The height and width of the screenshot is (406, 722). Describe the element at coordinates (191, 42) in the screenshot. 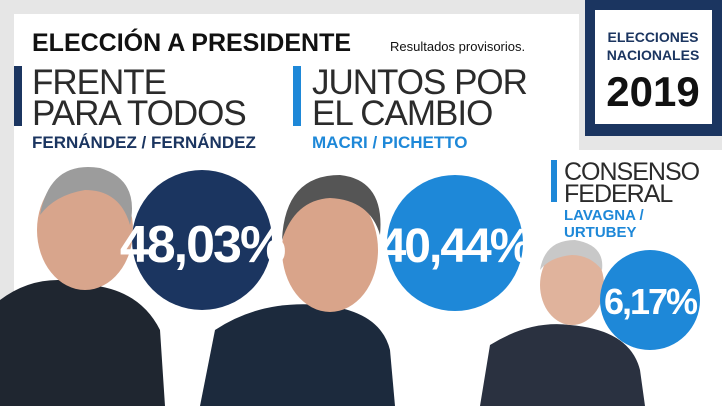

I see `title: ELECCIÓN A PRESIDENTE` at that location.